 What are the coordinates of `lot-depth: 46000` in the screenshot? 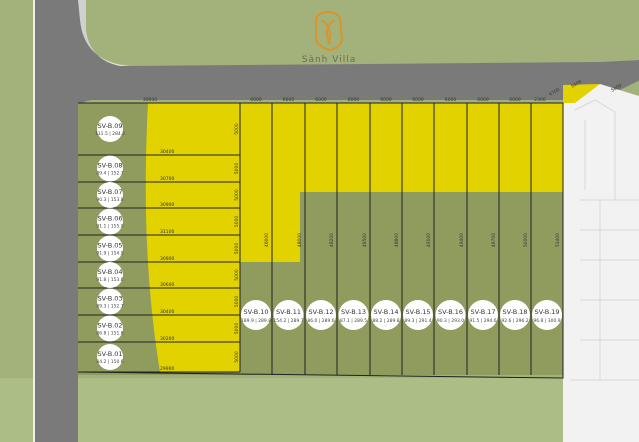 It's located at (267, 240).